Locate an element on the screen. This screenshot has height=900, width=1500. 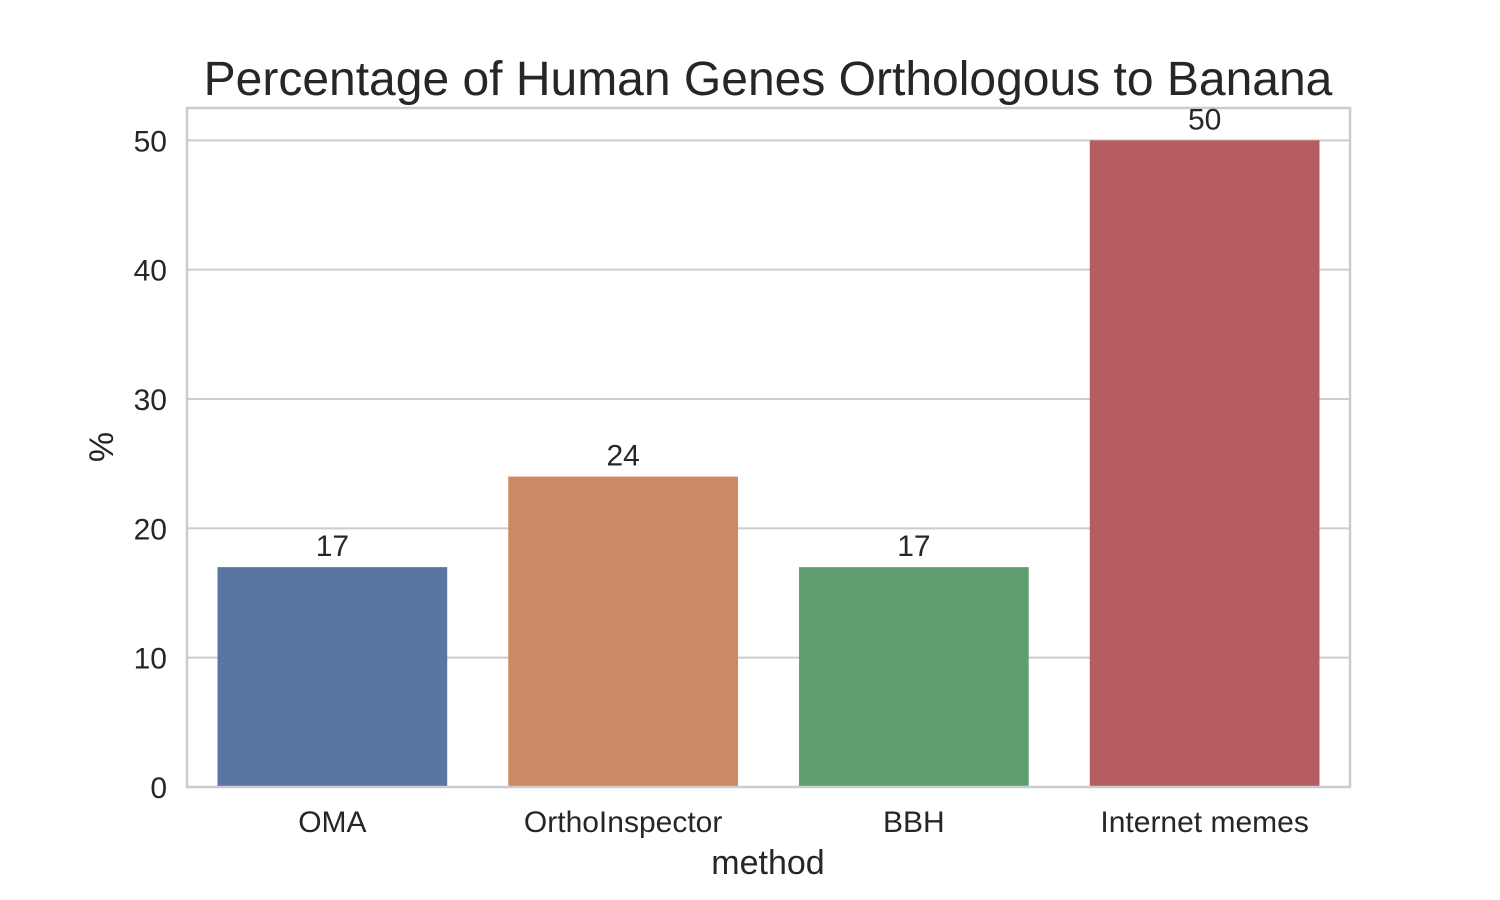
y-tick-labels: 0 10 20 30 40 50 is located at coordinates (150, 465).